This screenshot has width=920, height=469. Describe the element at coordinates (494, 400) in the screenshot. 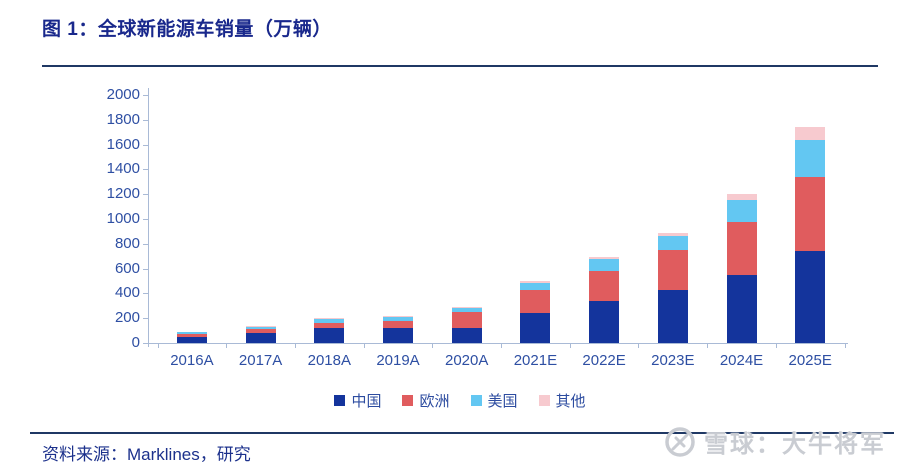

I see `legend-item-美国: 美国` at that location.